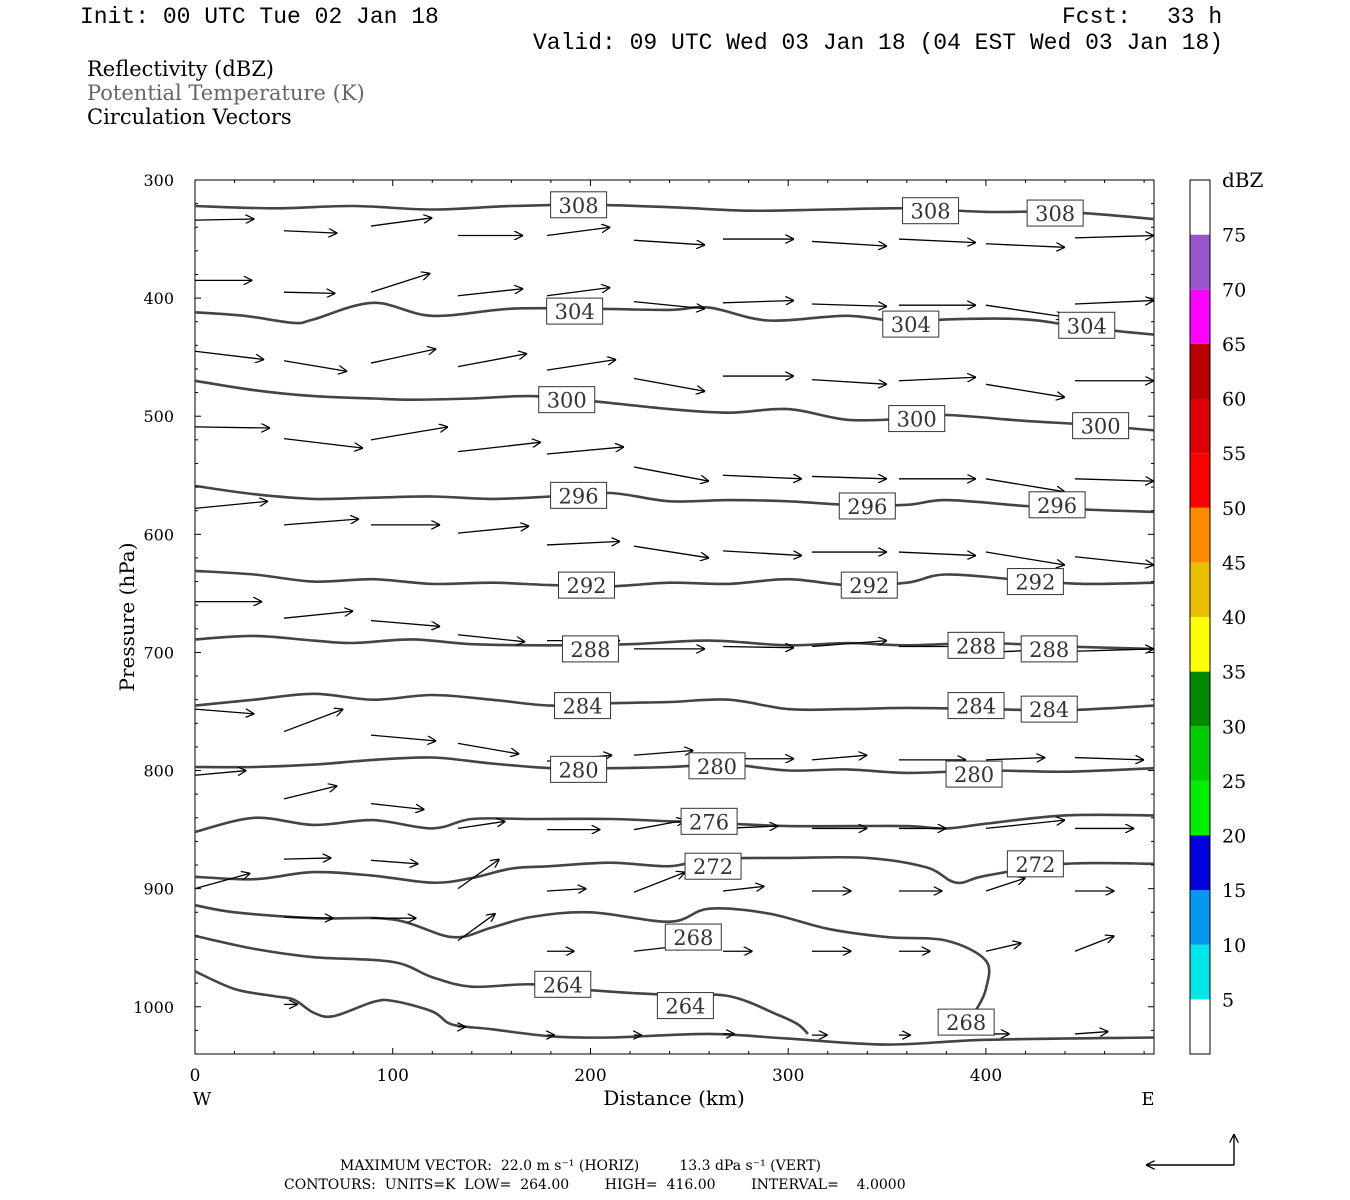 This screenshot has width=1350, height=1200. Describe the element at coordinates (1234, 618) in the screenshot. I see `colorbar-label: 40` at that location.